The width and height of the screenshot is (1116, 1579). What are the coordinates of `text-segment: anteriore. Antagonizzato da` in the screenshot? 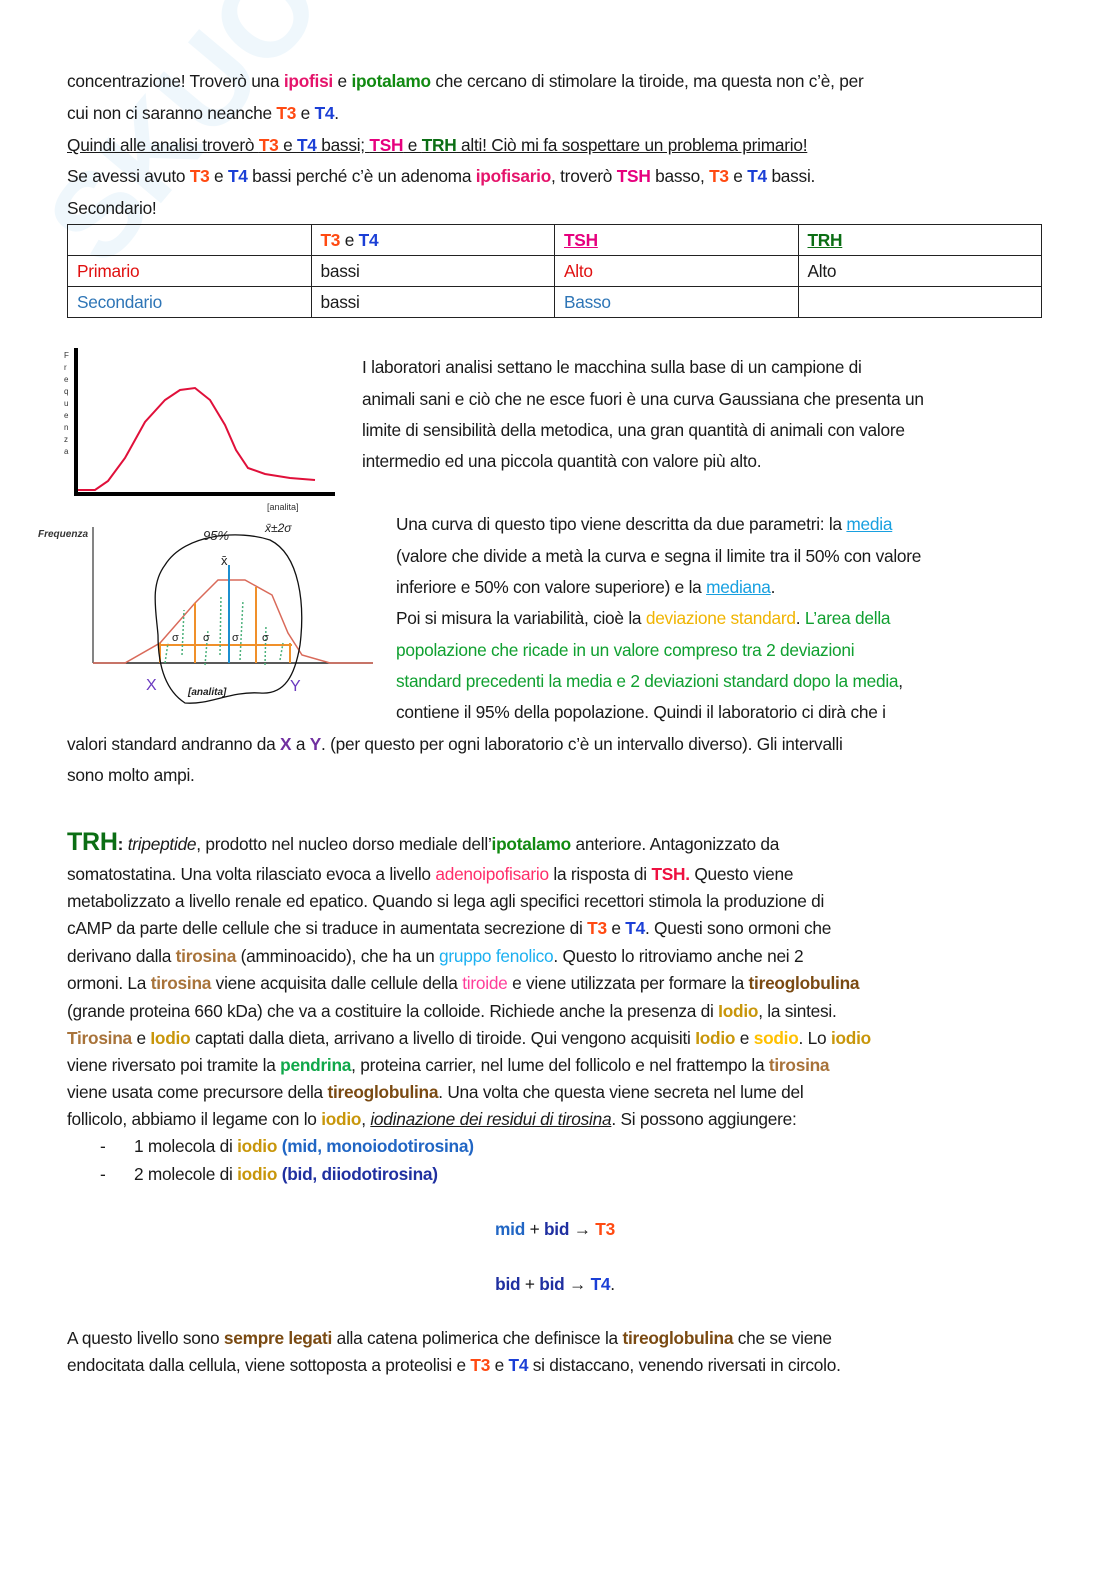 It's located at (675, 844).